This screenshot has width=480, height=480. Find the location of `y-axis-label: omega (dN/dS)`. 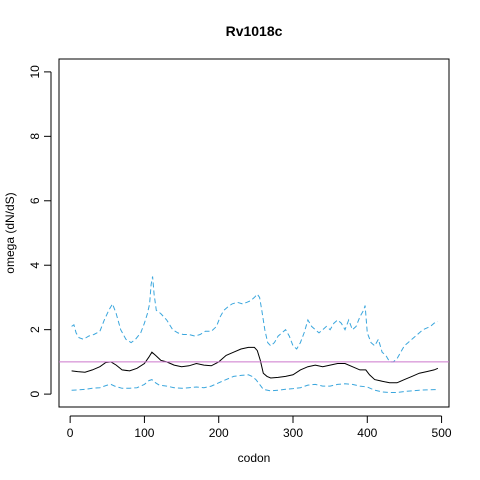

y-axis-label: omega (dN/dS) is located at coordinates (10, 232).